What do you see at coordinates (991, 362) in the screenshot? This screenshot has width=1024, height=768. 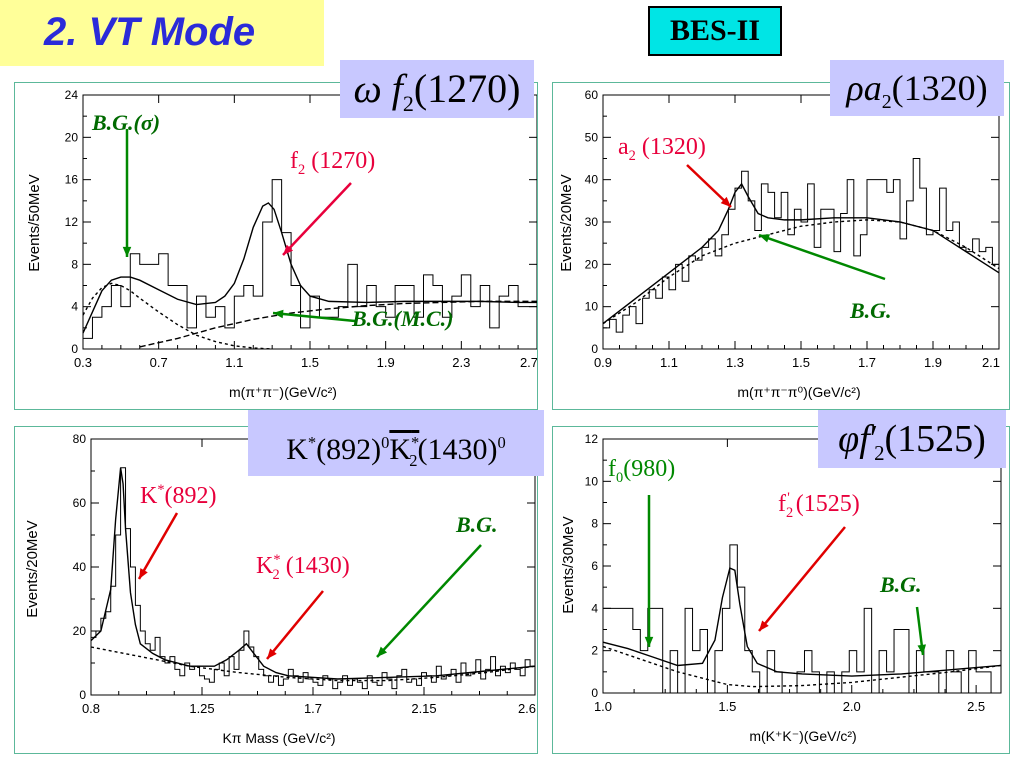 I see `x-tick-label: 2.1` at bounding box center [991, 362].